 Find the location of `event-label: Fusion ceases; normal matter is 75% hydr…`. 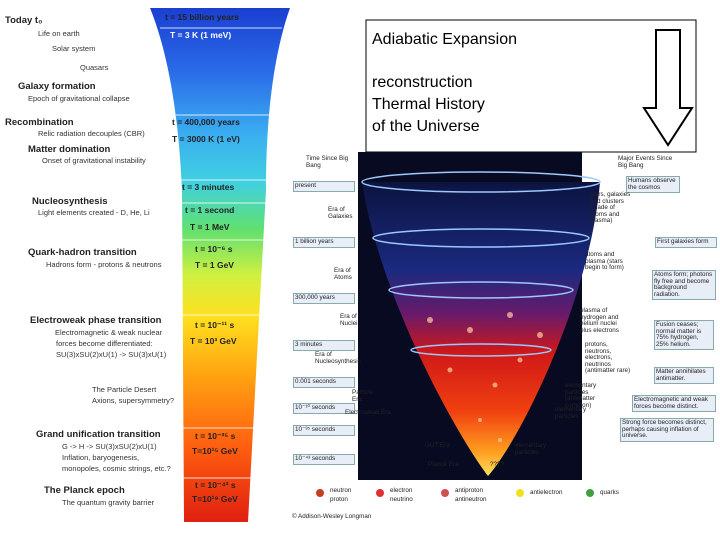

event-label: Fusion ceases; normal matter is 75% hydr… is located at coordinates (684, 335).